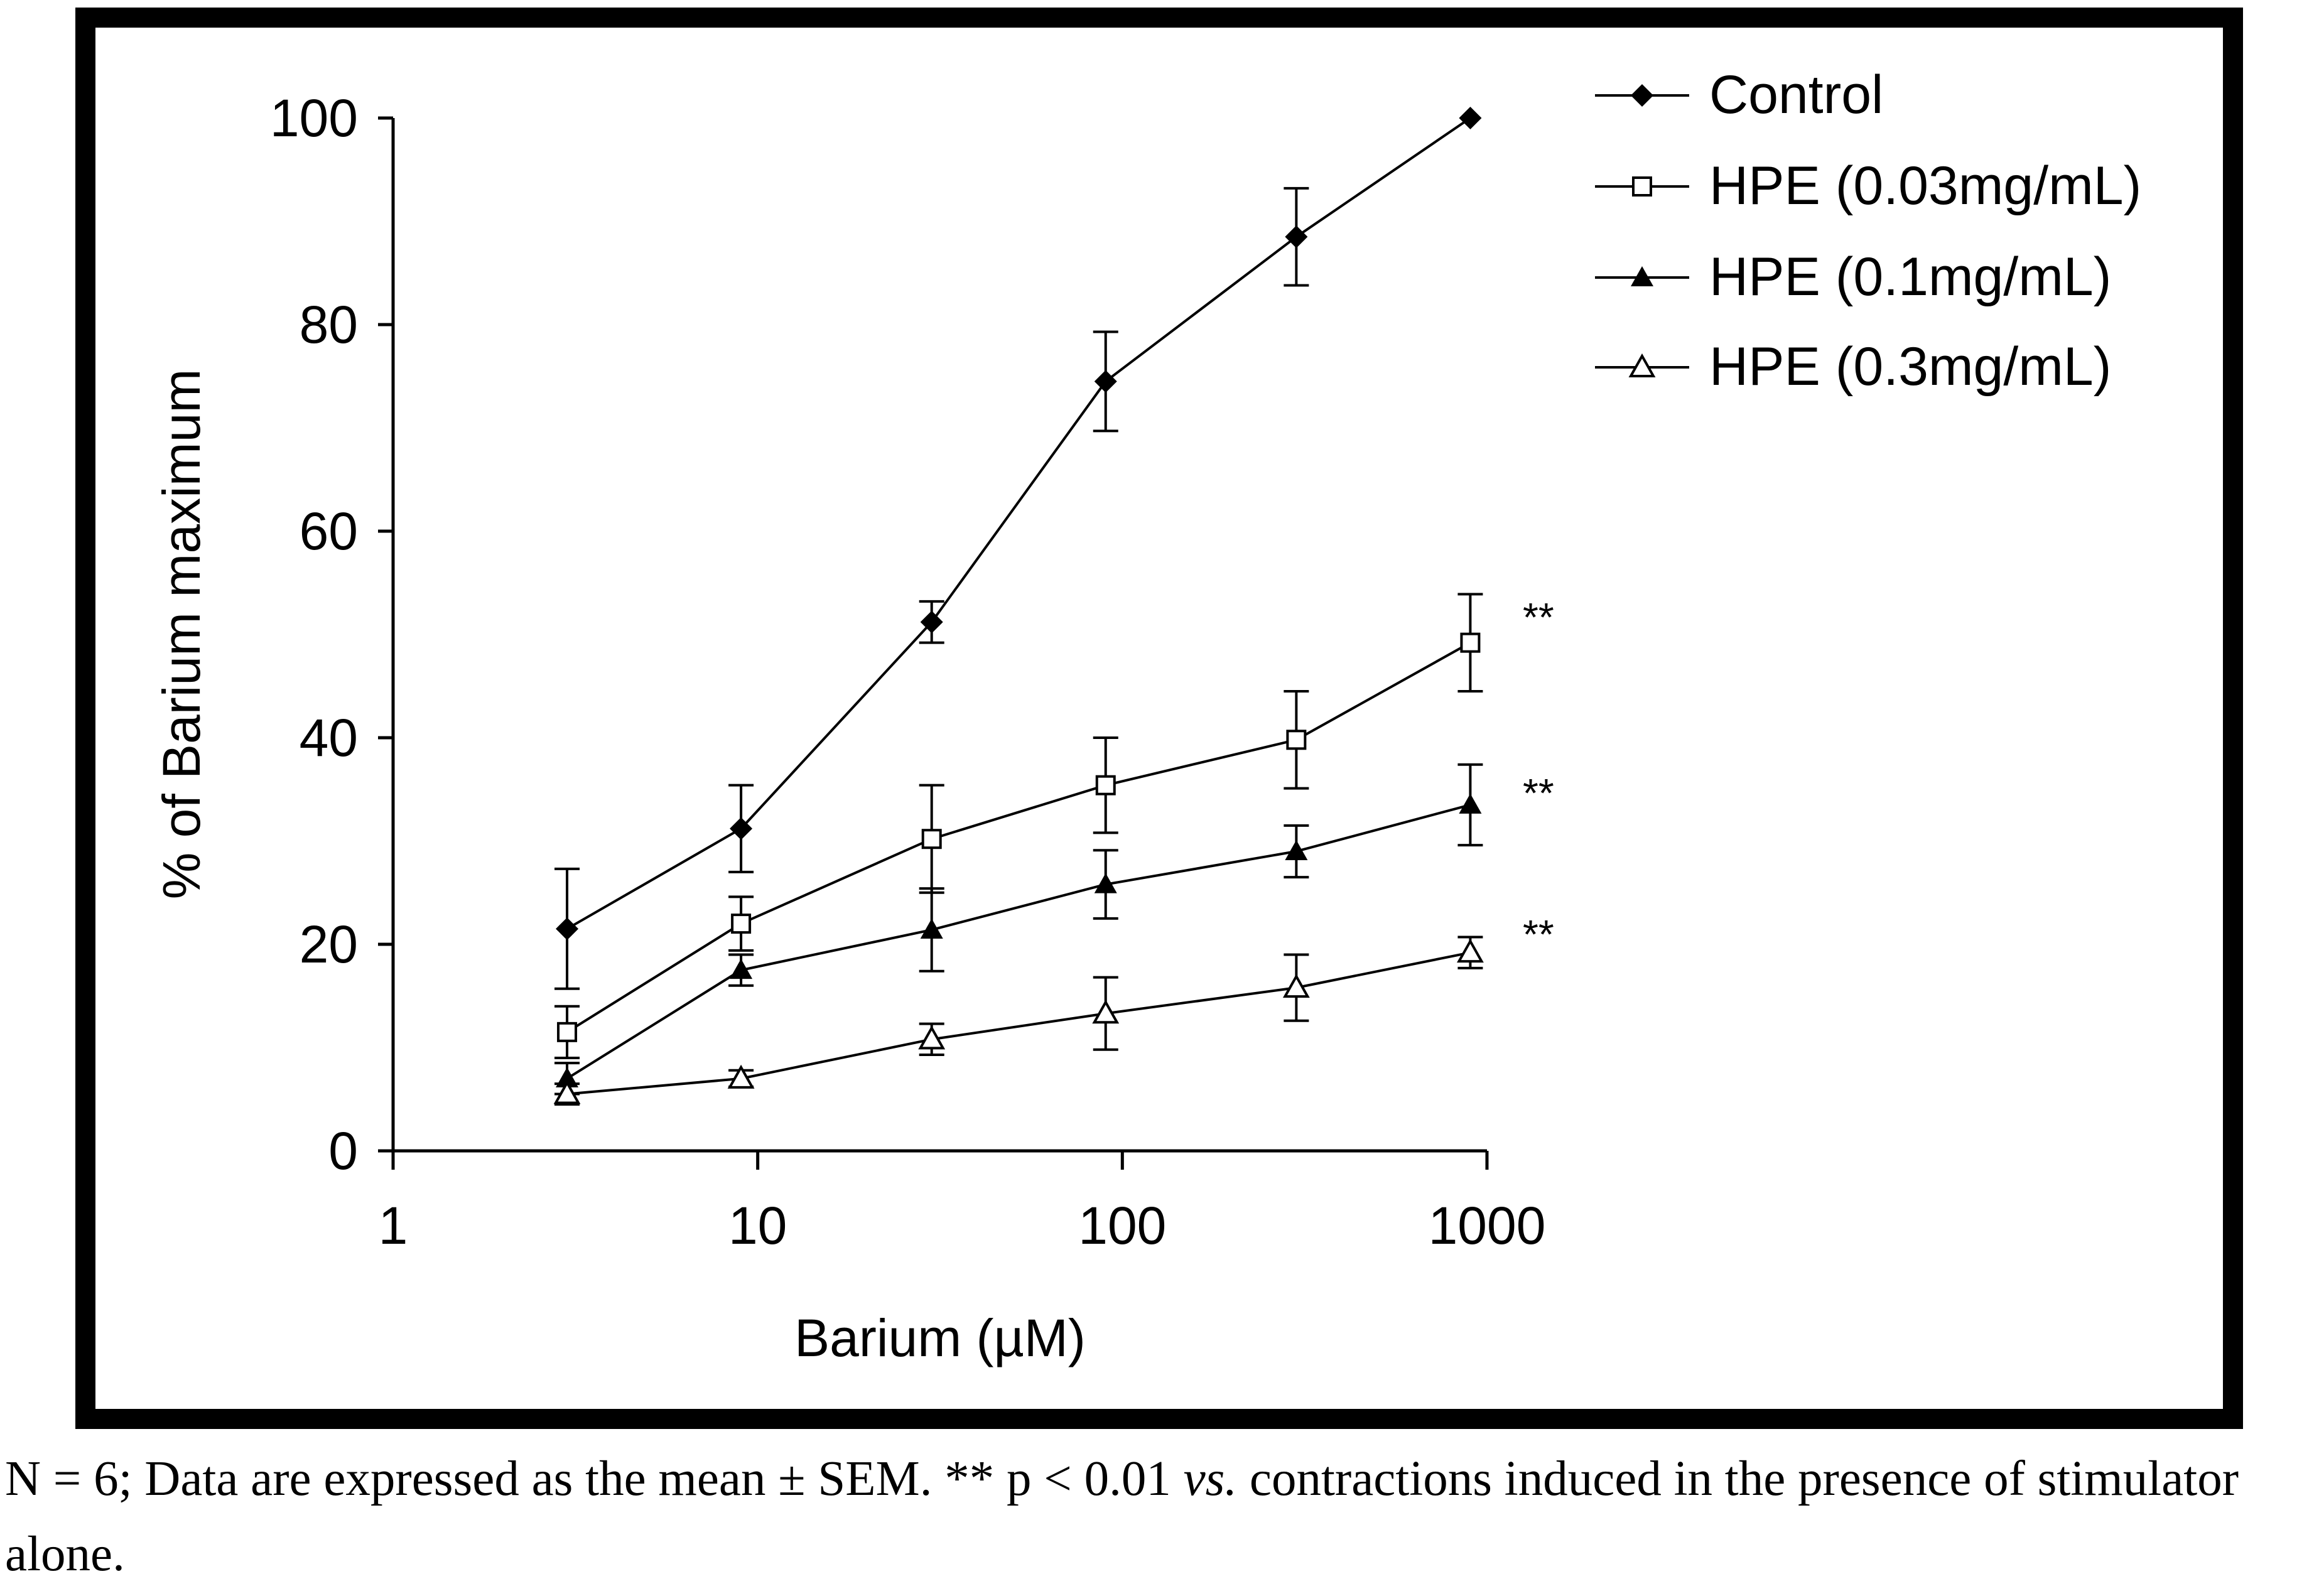 The width and height of the screenshot is (2319, 1596). What do you see at coordinates (1538, 793) in the screenshot?
I see `significance-annotation-hpe-01: **` at bounding box center [1538, 793].